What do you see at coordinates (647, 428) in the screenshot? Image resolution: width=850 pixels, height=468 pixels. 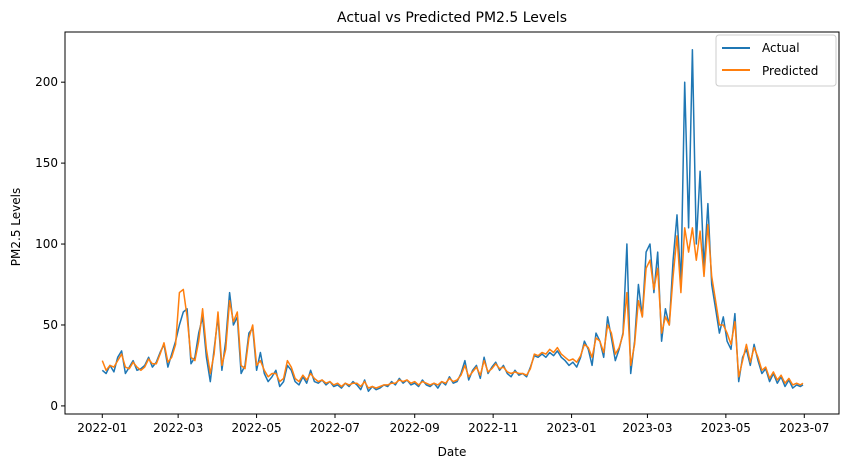 I see `x-tick-label: 2023-03` at bounding box center [647, 428].